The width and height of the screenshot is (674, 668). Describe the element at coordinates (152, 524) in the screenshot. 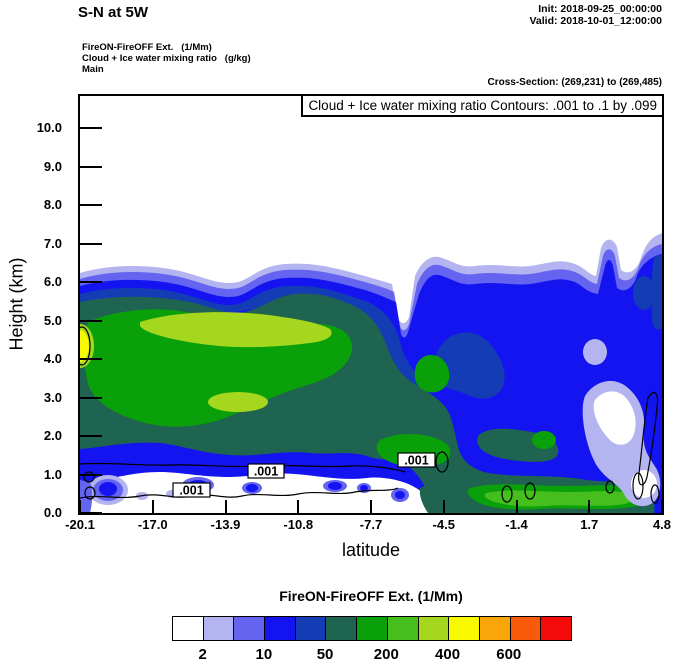

I see `x-tick-label: -17.0` at that location.